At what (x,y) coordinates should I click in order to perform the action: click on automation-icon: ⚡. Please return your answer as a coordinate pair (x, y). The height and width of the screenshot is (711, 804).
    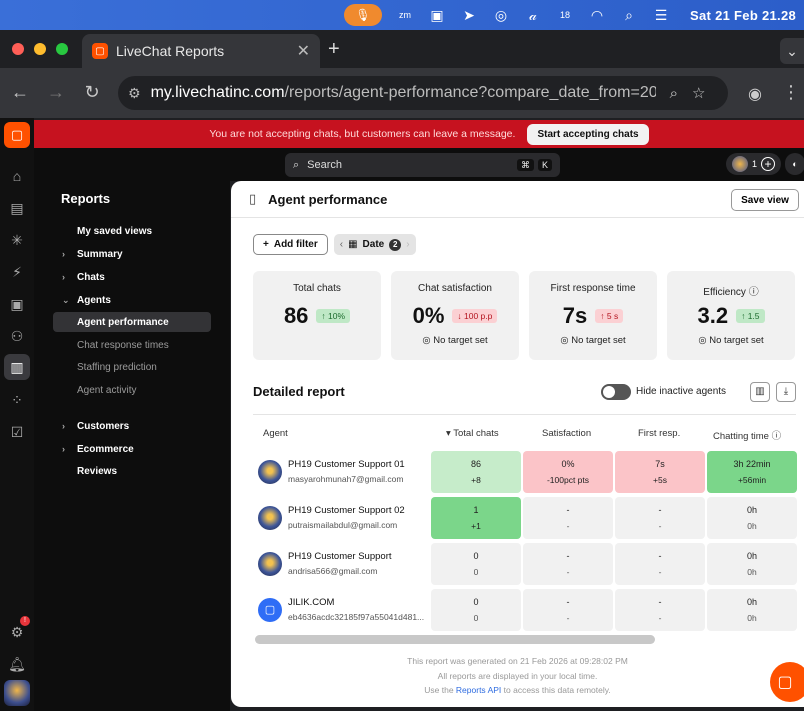
    Looking at the image, I should click on (17, 272).